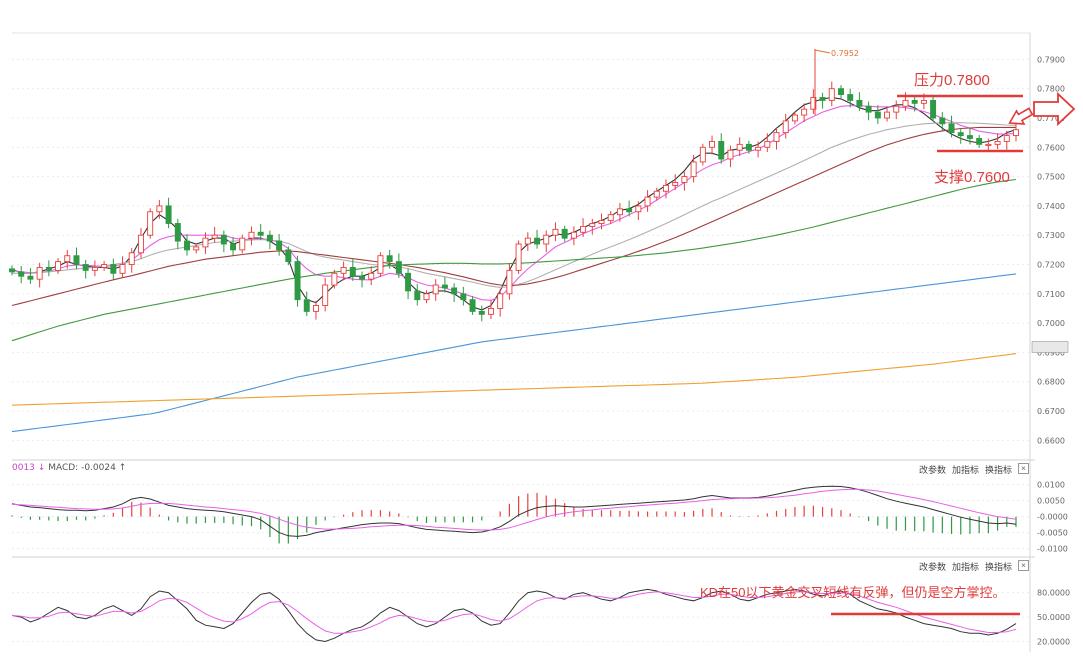  I want to click on kd-annotation-label: KD在50以下黄金交叉短线有反弹，但仍是空方掌控。, so click(853, 592).